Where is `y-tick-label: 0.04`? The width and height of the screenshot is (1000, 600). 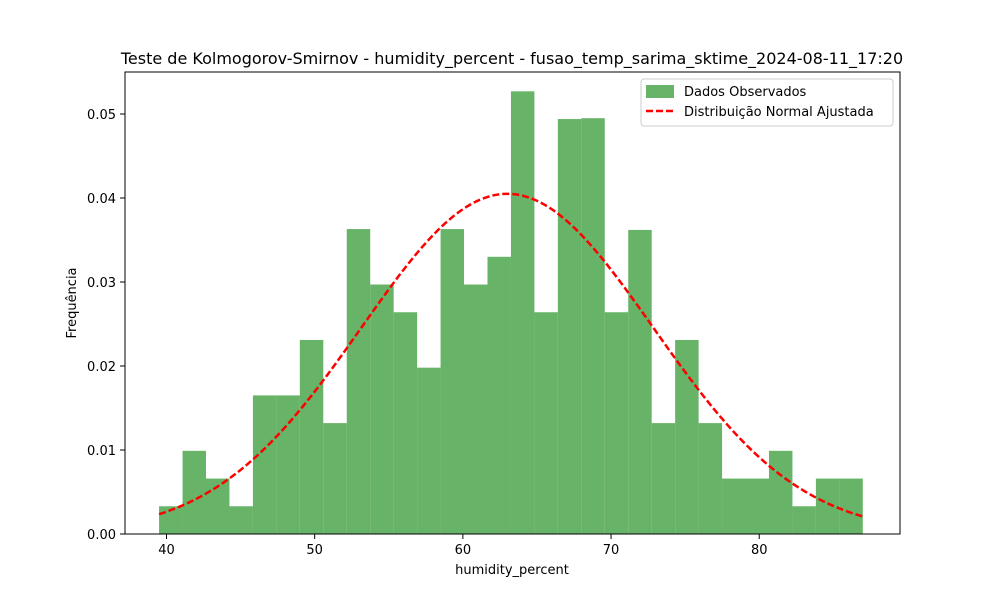 y-tick-label: 0.04 is located at coordinates (101, 199).